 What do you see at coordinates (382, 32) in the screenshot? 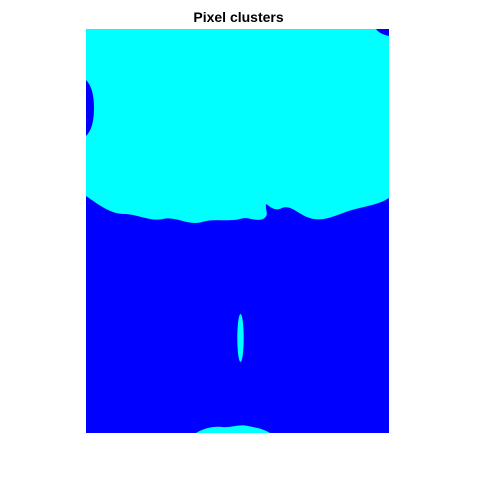
I see `cluster-2-speck-top` at bounding box center [382, 32].